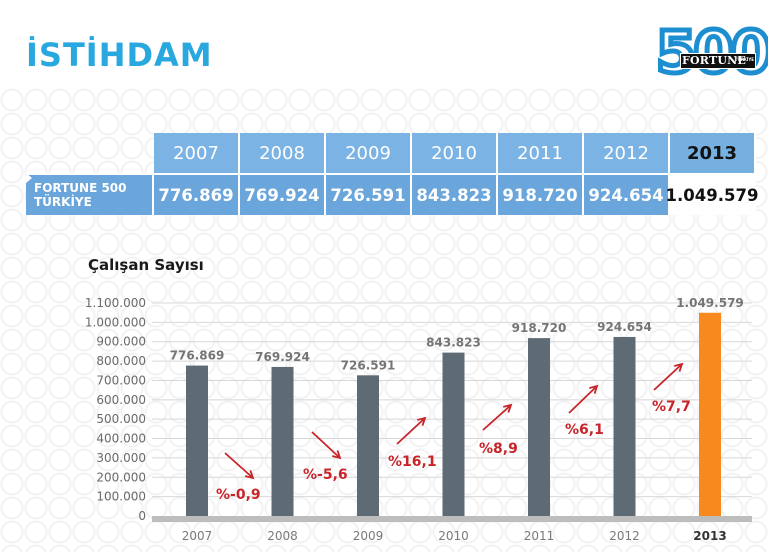 This screenshot has height=552, width=768. What do you see at coordinates (712, 194) in the screenshot?
I see `table-value: 1.049.579` at bounding box center [712, 194].